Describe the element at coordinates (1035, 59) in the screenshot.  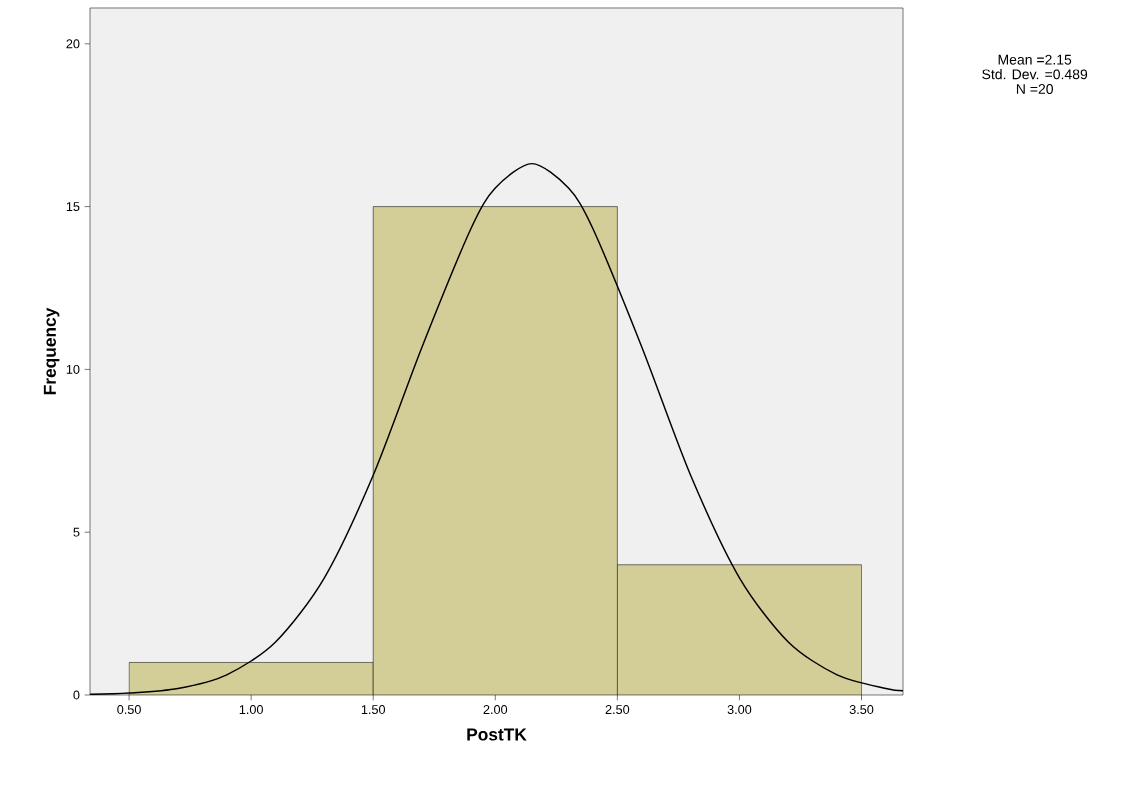
I see `text: Mean =2.15` at that location.